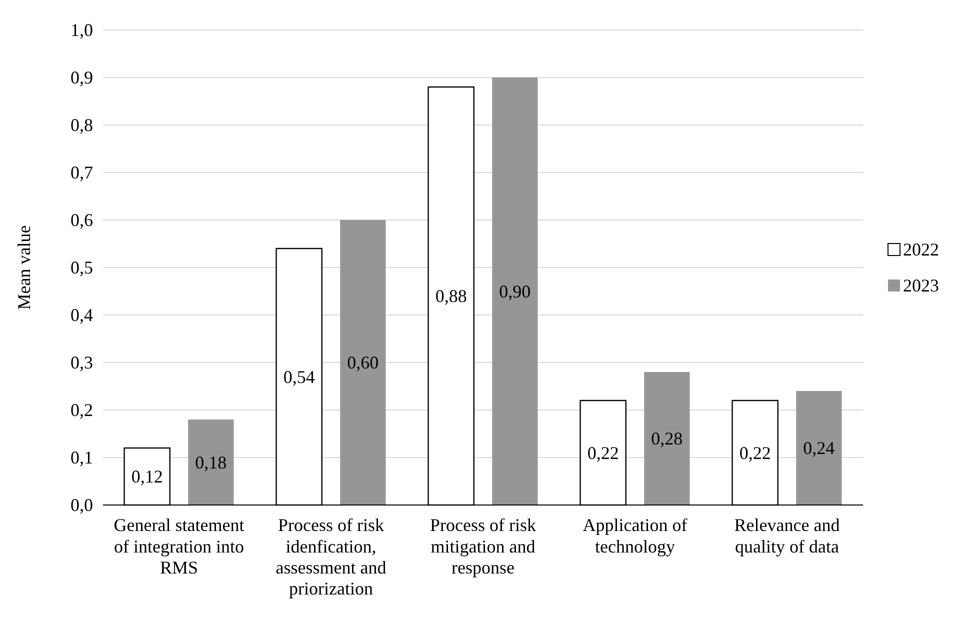 The image size is (962, 621). Describe the element at coordinates (635, 535) in the screenshot. I see `x-tick-label: Application of technology` at that location.